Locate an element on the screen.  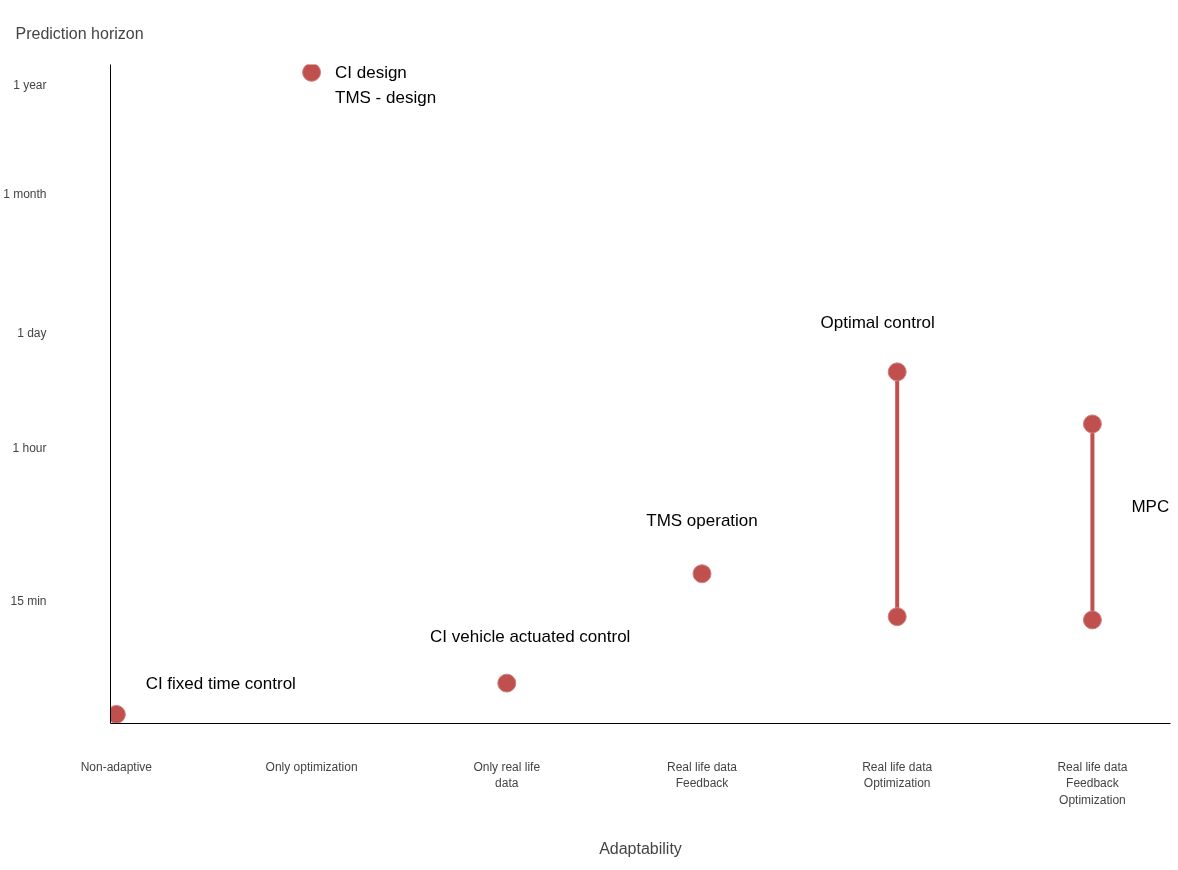
annotation: Optimal control is located at coordinates (877, 322).